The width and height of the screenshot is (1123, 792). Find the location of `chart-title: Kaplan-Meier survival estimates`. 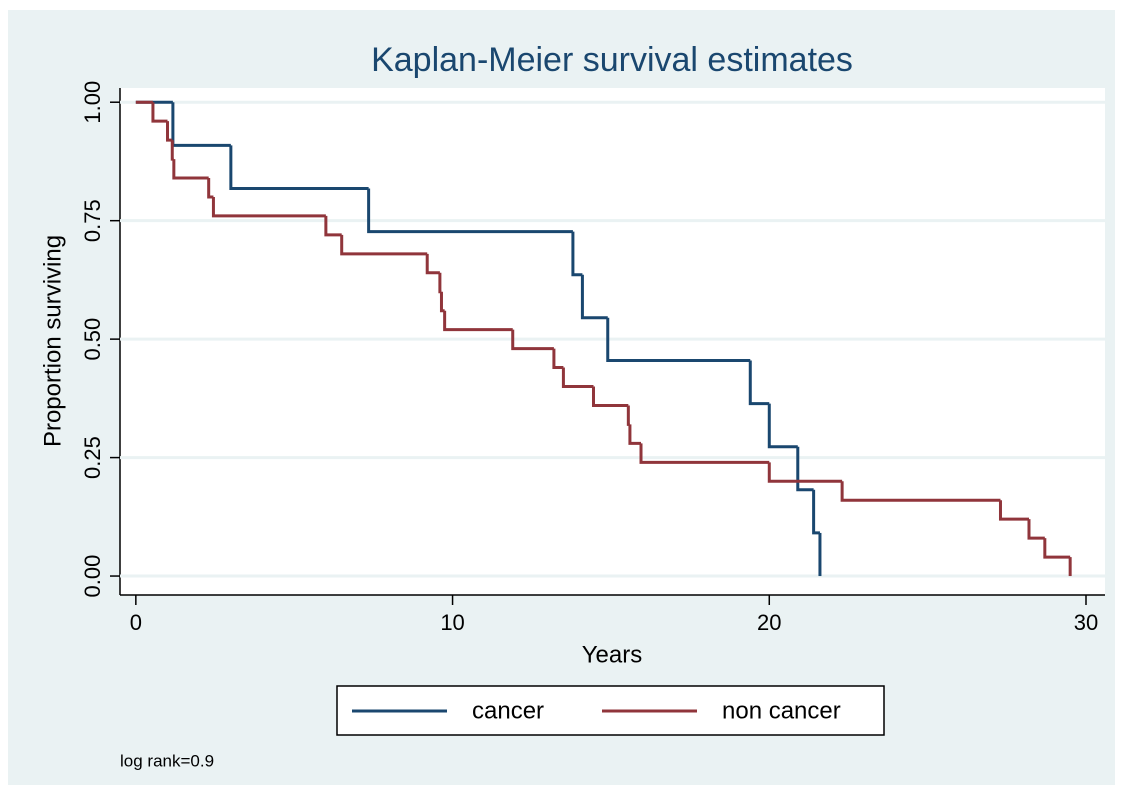

chart-title: Kaplan-Meier survival estimates is located at coordinates (612, 60).